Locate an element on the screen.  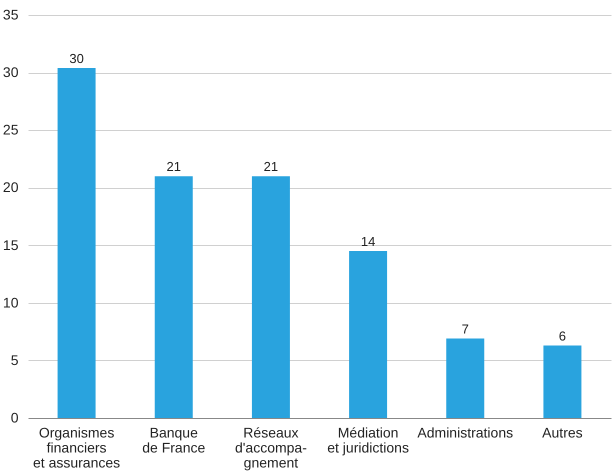
x-tick-label: Organismes financiers et assurances is located at coordinates (76, 447).